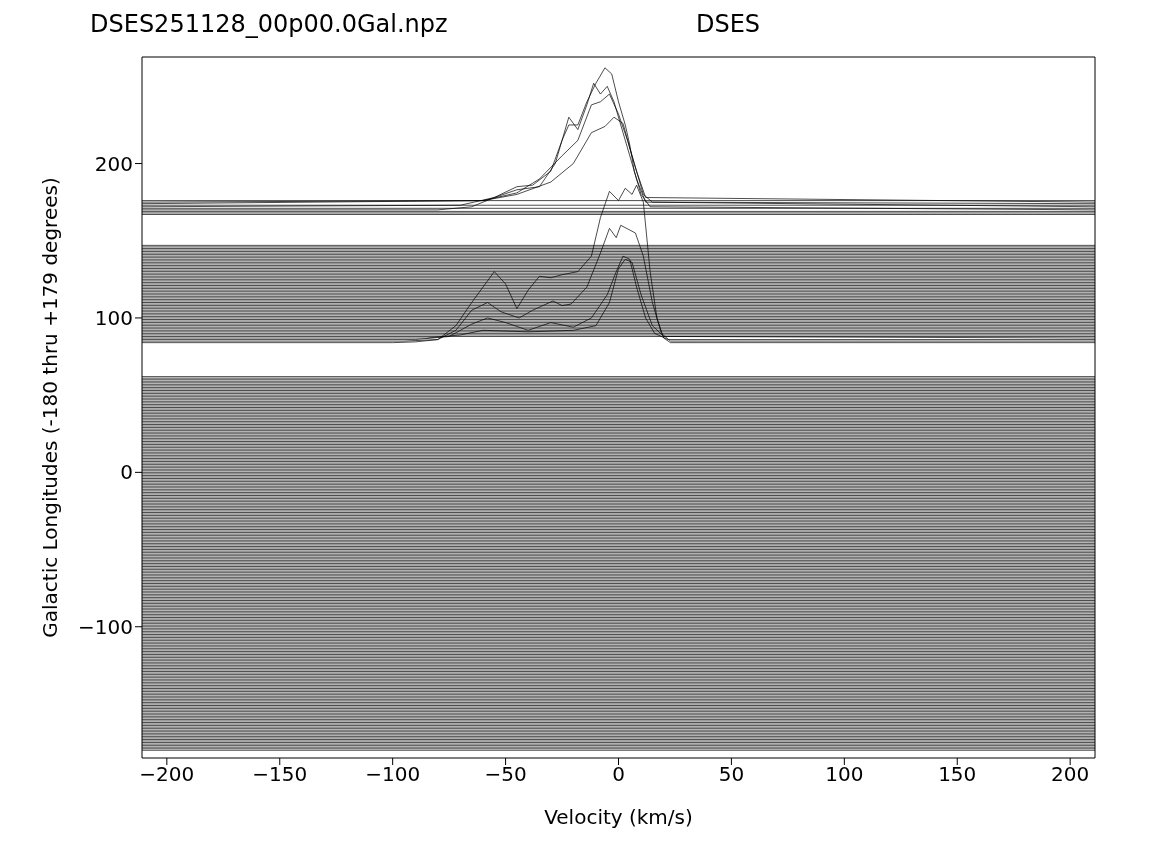 Image resolution: width=1174 pixels, height=850 pixels. What do you see at coordinates (105, 626) in the screenshot?
I see `y-tick-label: −100` at bounding box center [105, 626].